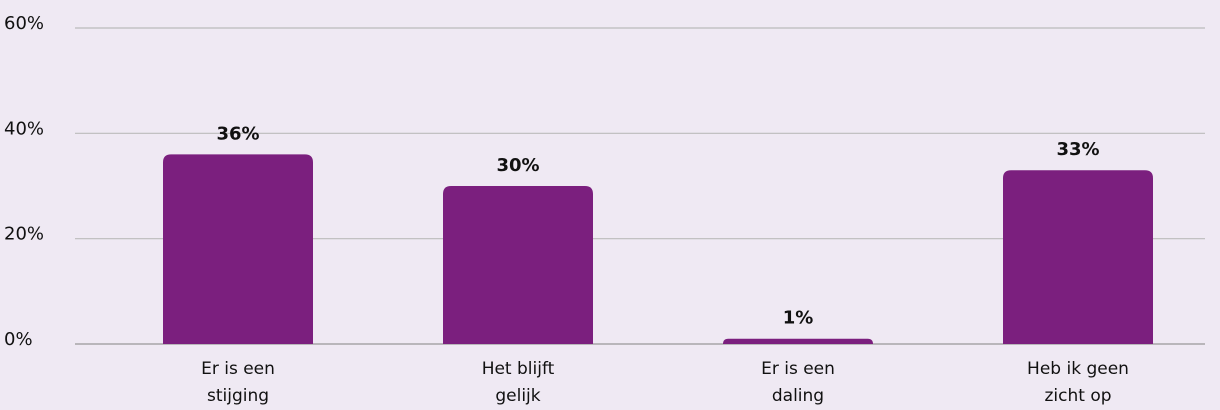 This screenshot has width=1220, height=410. I want to click on value-label: 1%, so click(798, 318).